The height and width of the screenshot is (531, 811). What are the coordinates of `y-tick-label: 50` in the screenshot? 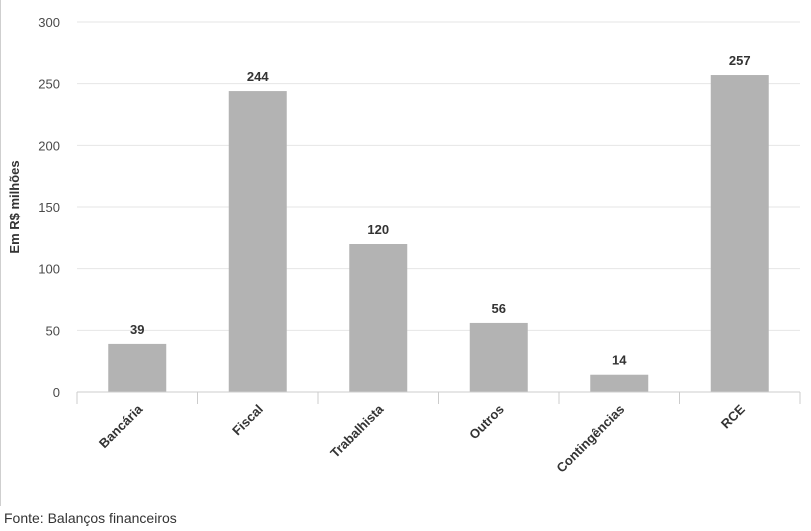 It's located at (53, 330).